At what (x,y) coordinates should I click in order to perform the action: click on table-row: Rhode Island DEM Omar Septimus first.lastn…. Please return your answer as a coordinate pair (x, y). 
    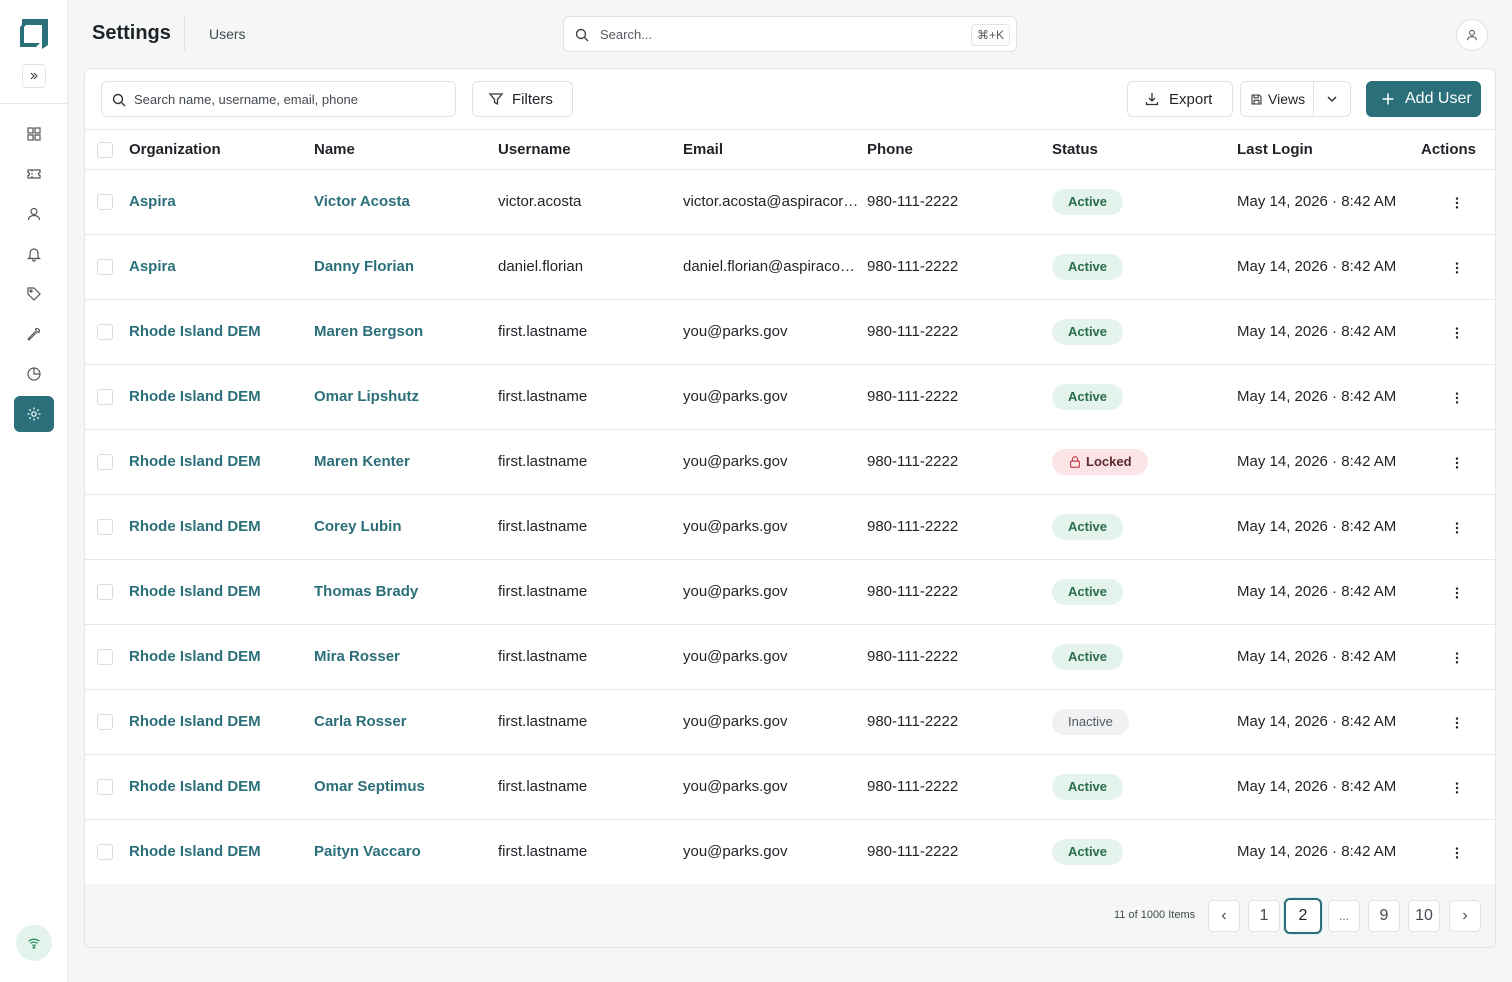
    Looking at the image, I should click on (790, 787).